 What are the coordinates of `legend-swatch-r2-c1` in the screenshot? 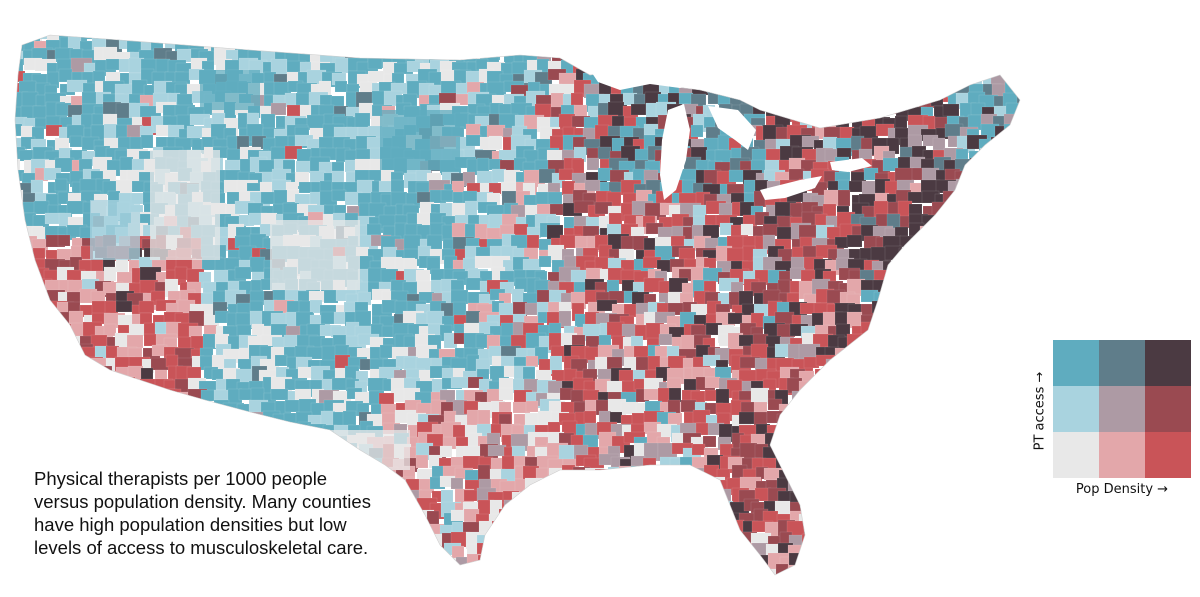 It's located at (1122, 455).